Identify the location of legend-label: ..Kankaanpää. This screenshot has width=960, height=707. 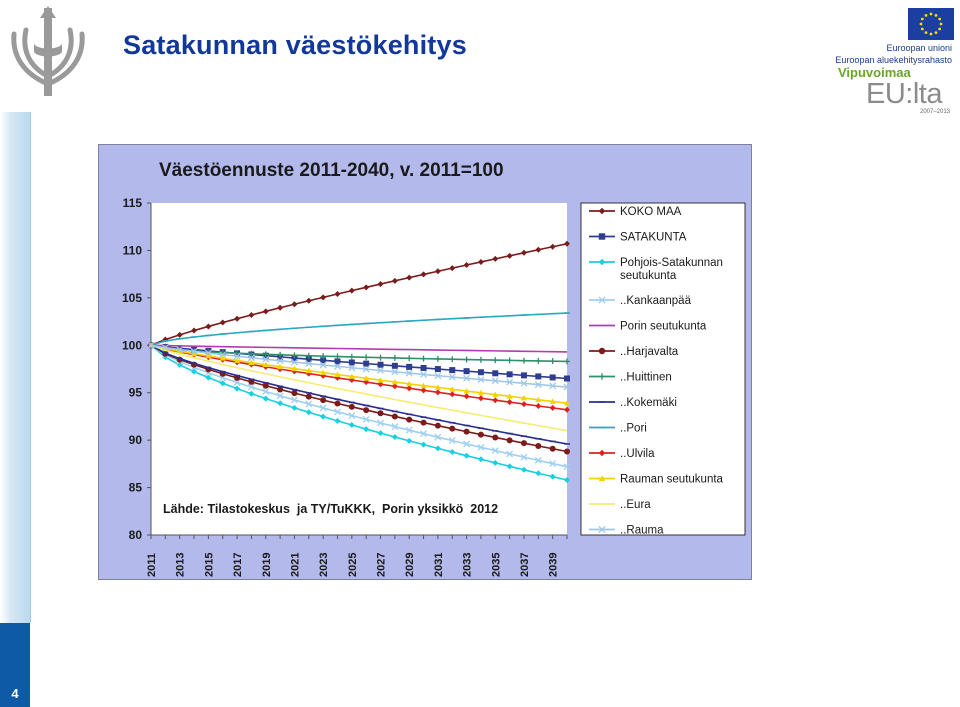
(656, 301).